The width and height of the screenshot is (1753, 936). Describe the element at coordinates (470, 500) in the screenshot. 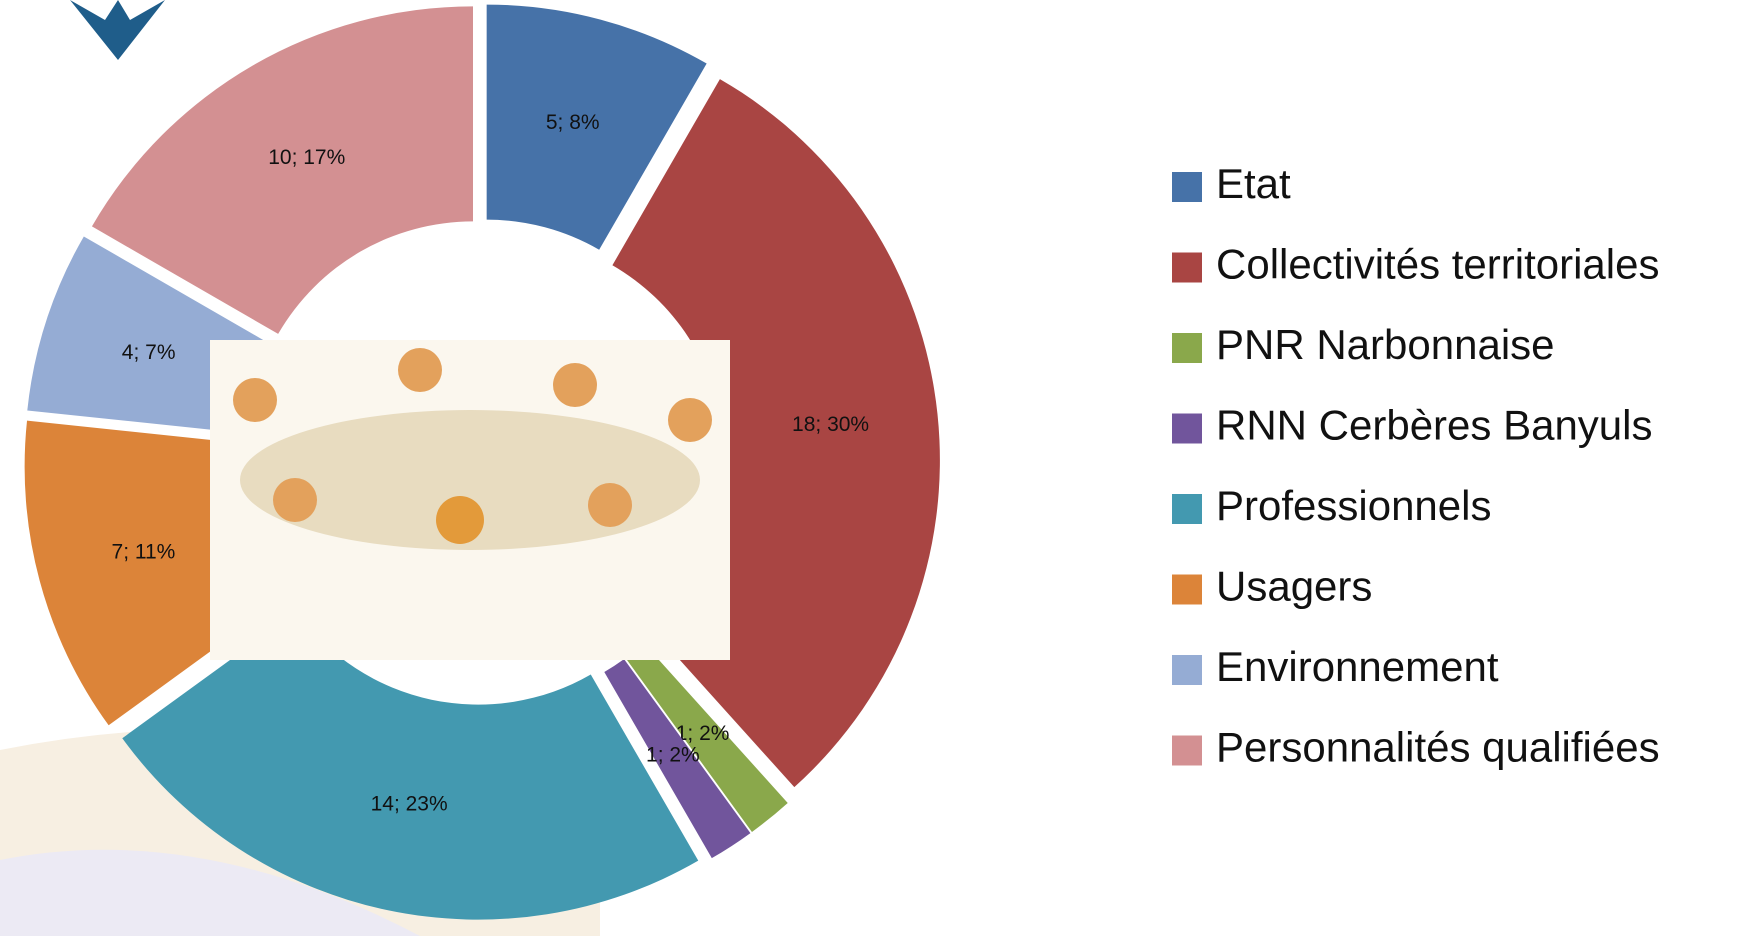

I see `center-illustration` at that location.